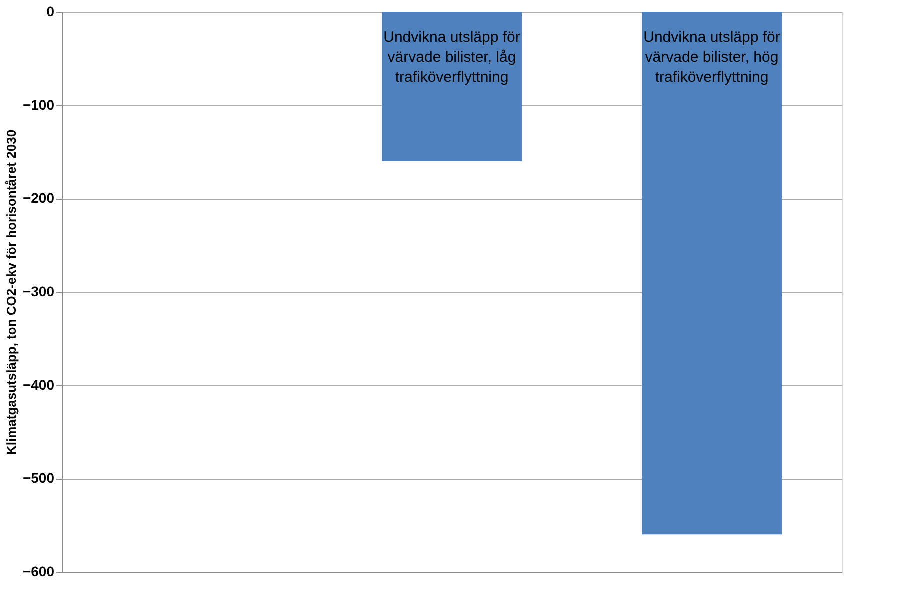 The width and height of the screenshot is (906, 612). I want to click on x-tick-label: Undvikna utsläpp för värvade bilister, hög trafiköverflyttning, so click(712, 57).